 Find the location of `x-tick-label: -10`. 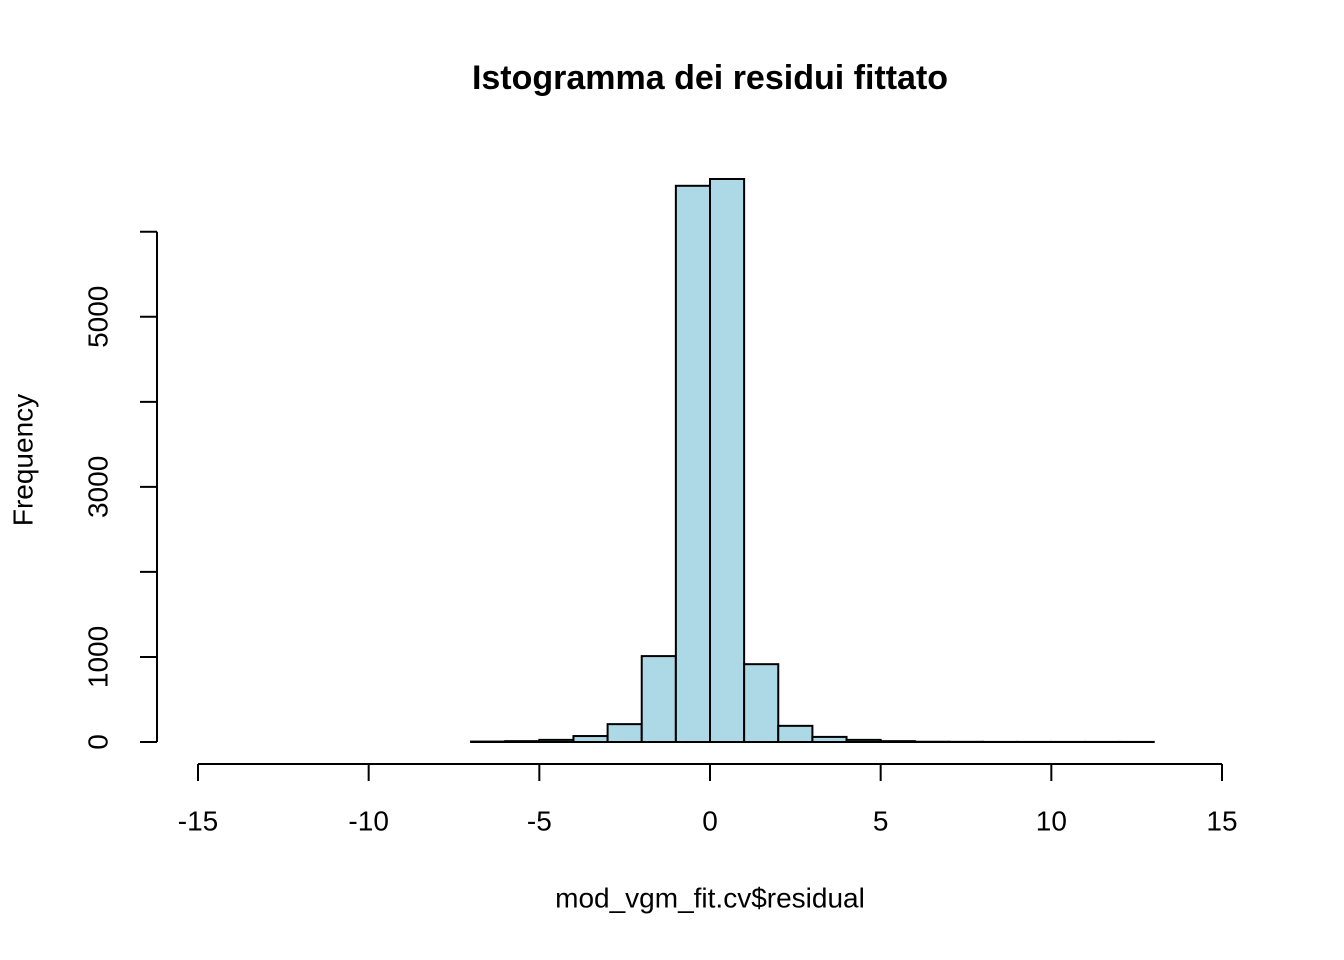

x-tick-label: -10 is located at coordinates (368, 820).